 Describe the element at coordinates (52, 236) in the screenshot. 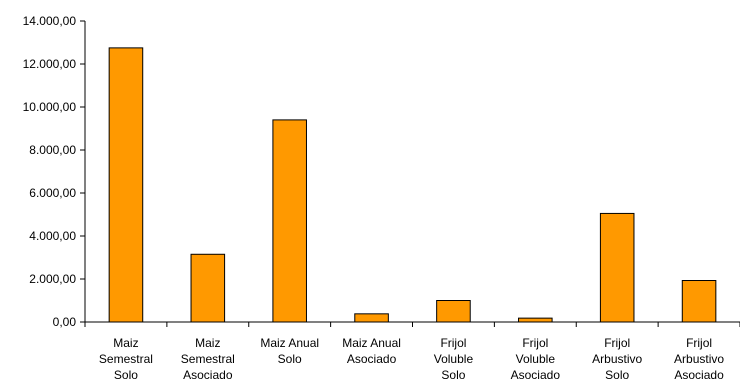

I see `y-tick-label: 4.000,00` at that location.